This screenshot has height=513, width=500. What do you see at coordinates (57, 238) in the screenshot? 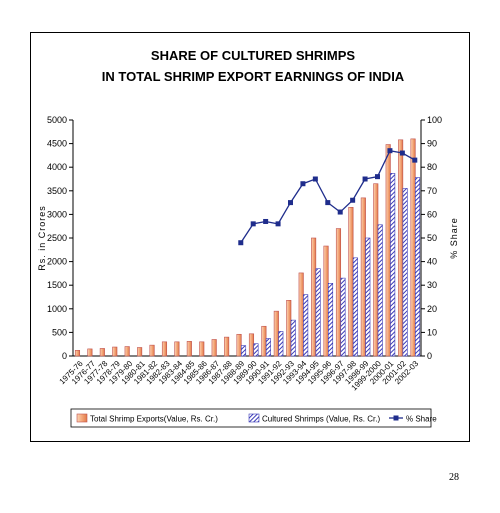
I see `y-tick-label-left: 2500` at bounding box center [57, 238].